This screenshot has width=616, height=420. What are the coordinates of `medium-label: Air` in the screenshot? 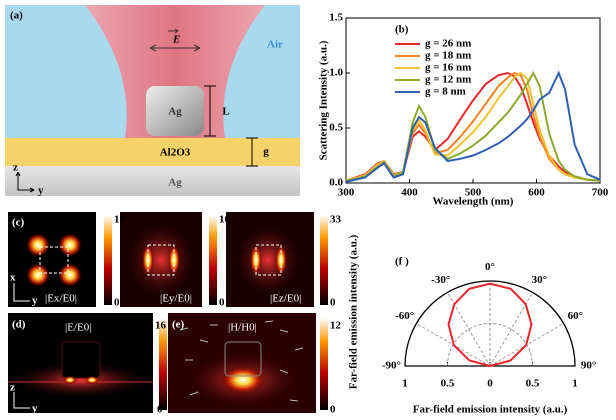 It's located at (275, 45).